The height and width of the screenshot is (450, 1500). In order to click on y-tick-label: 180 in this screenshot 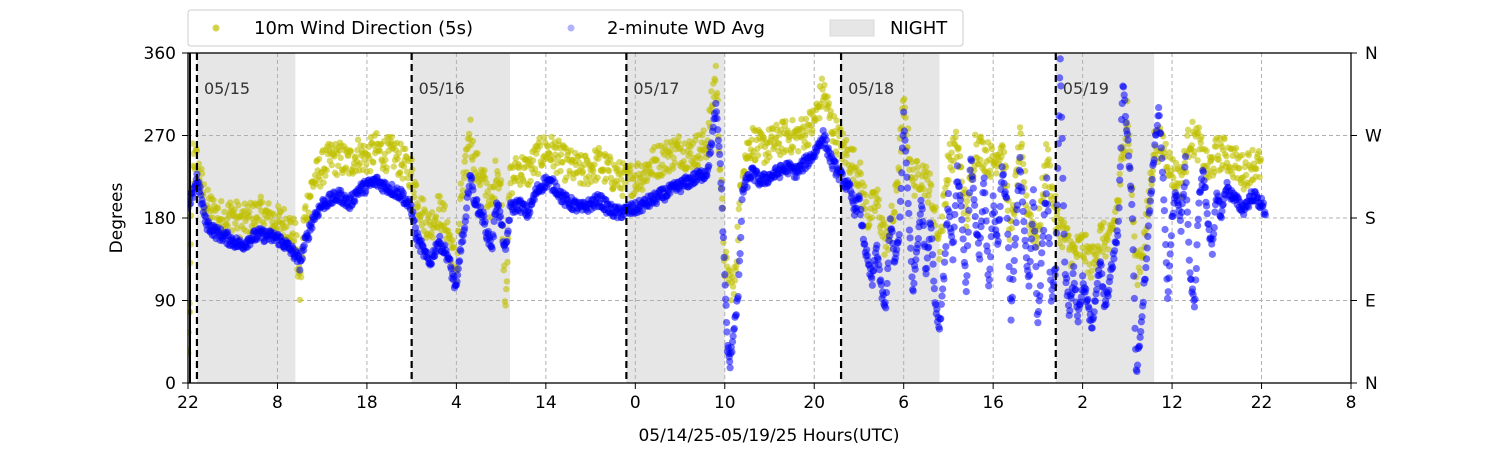, I will do `click(160, 219)`.